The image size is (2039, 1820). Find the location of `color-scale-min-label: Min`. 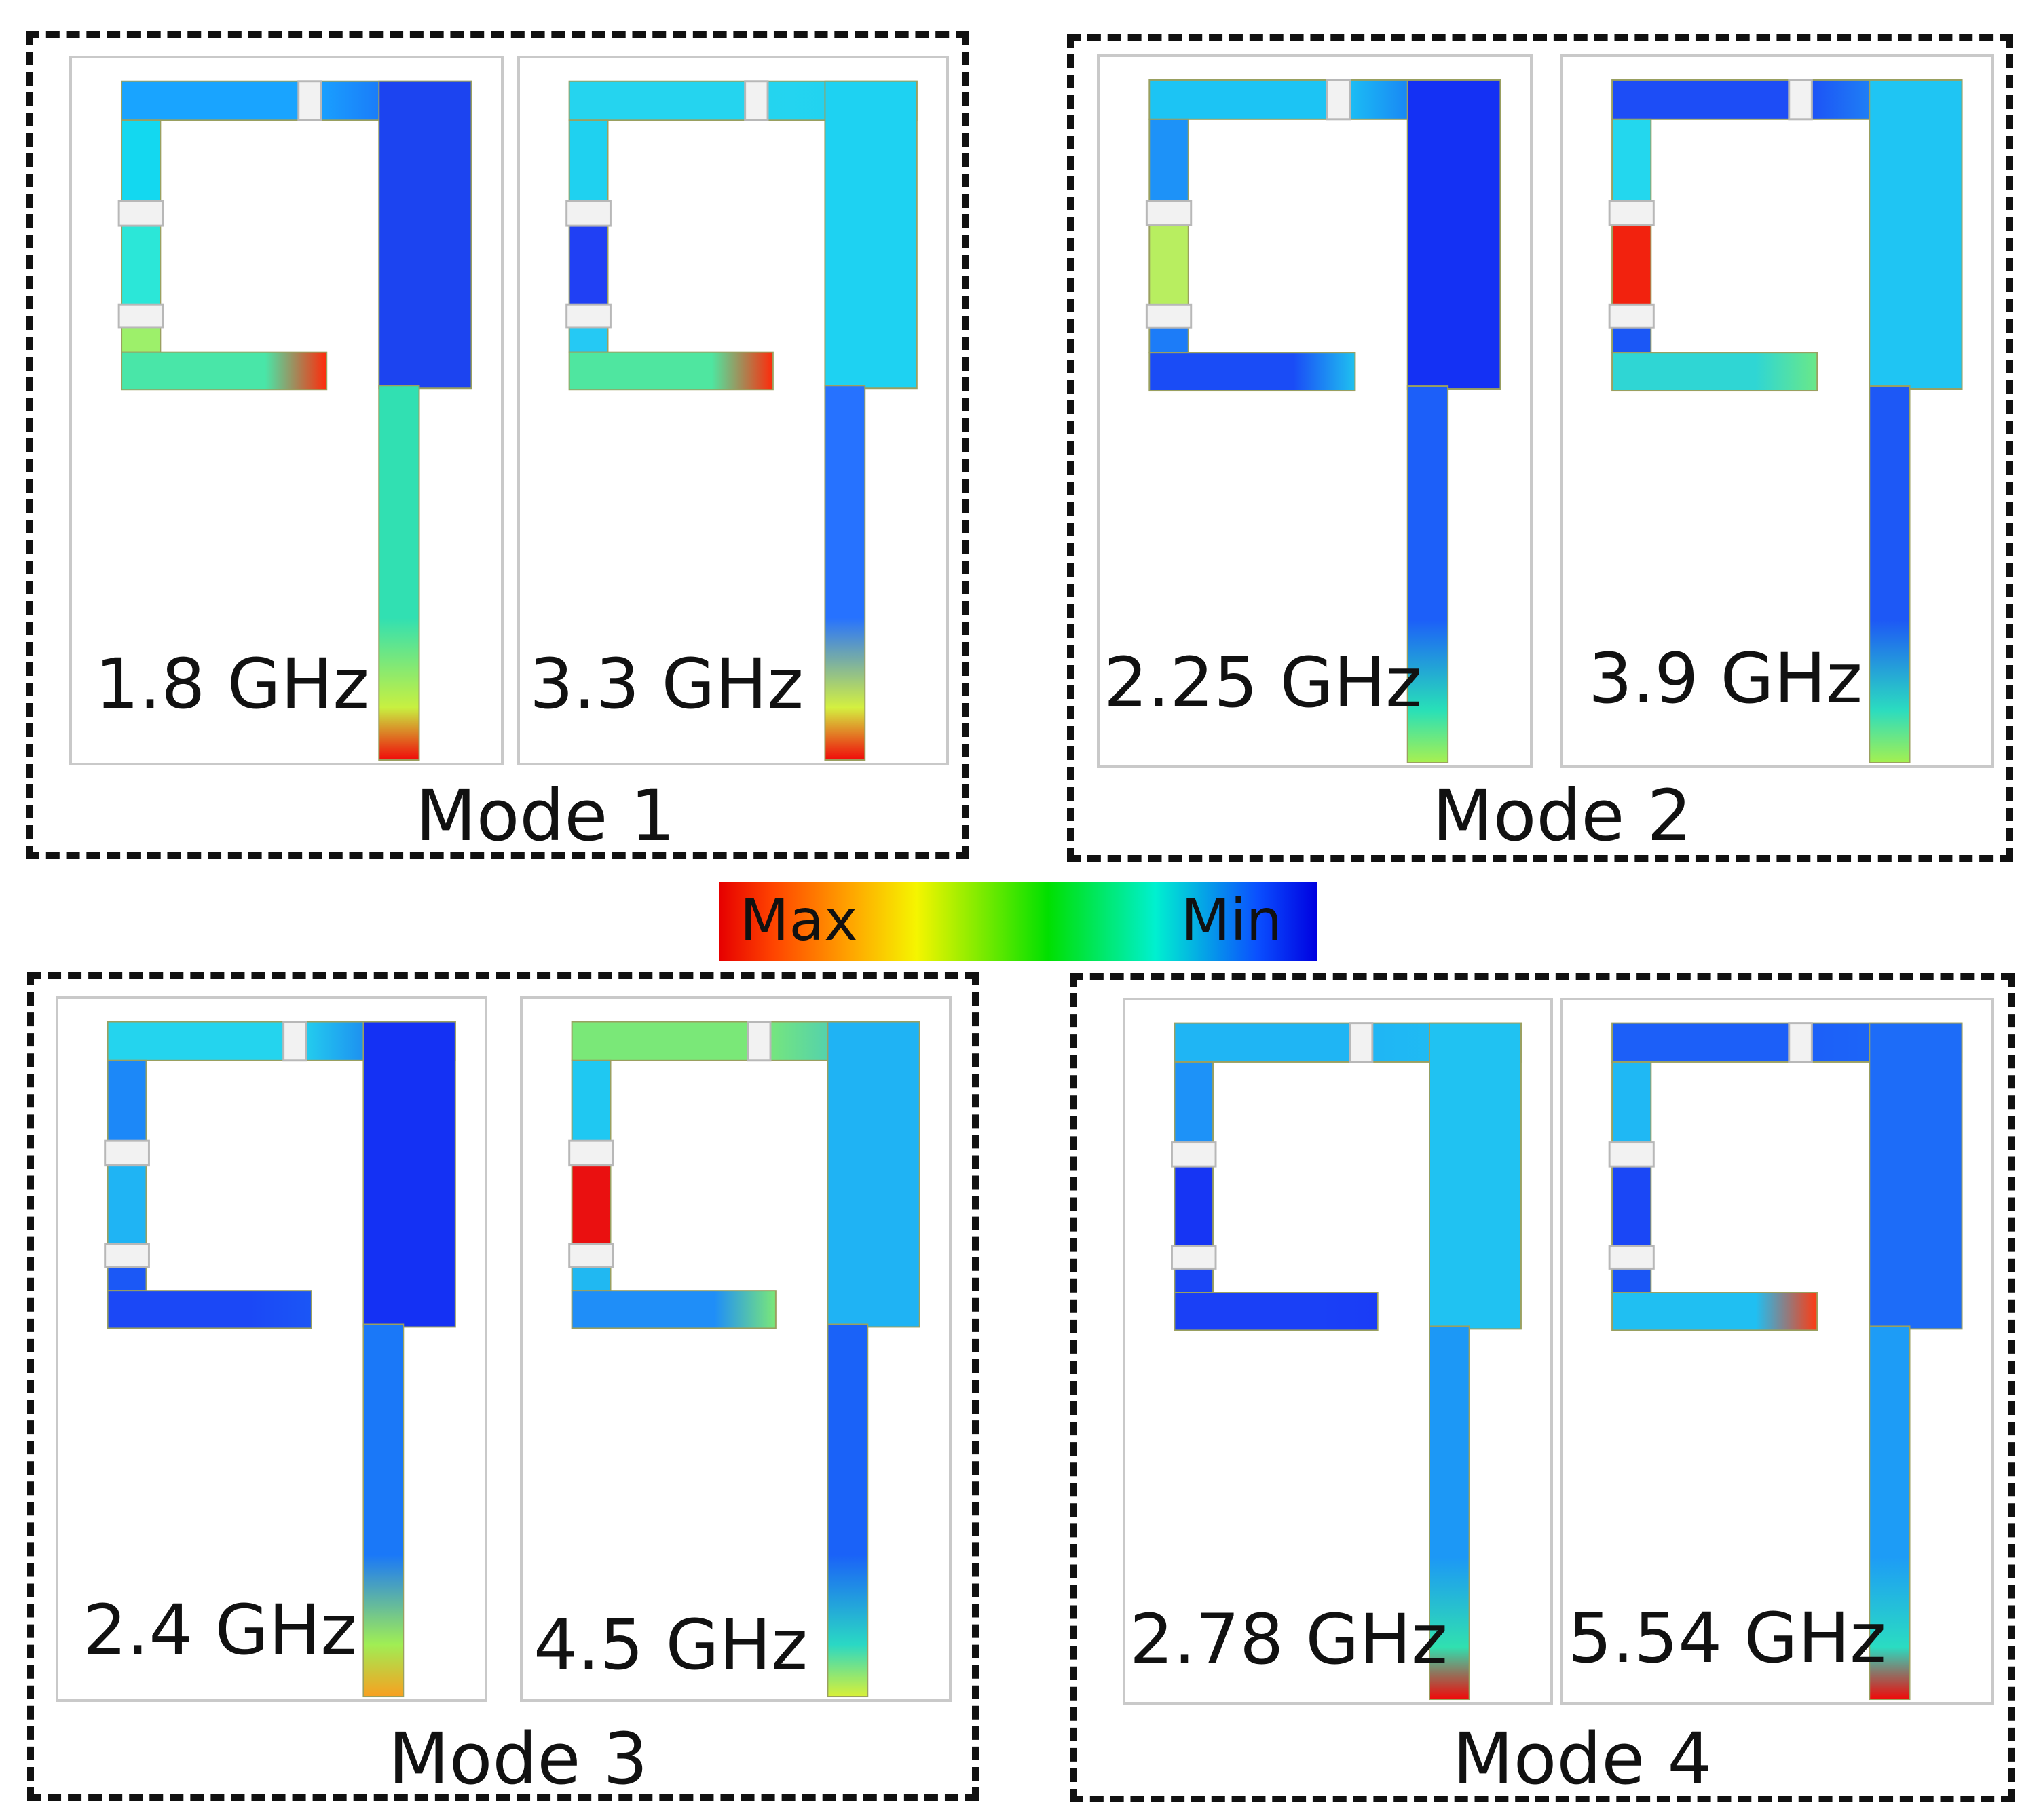

color-scale-min-label: Min is located at coordinates (1232, 920).